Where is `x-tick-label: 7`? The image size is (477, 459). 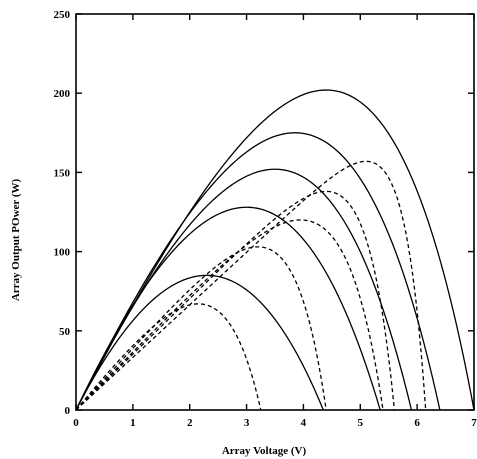 x-tick-label: 7 is located at coordinates (474, 423).